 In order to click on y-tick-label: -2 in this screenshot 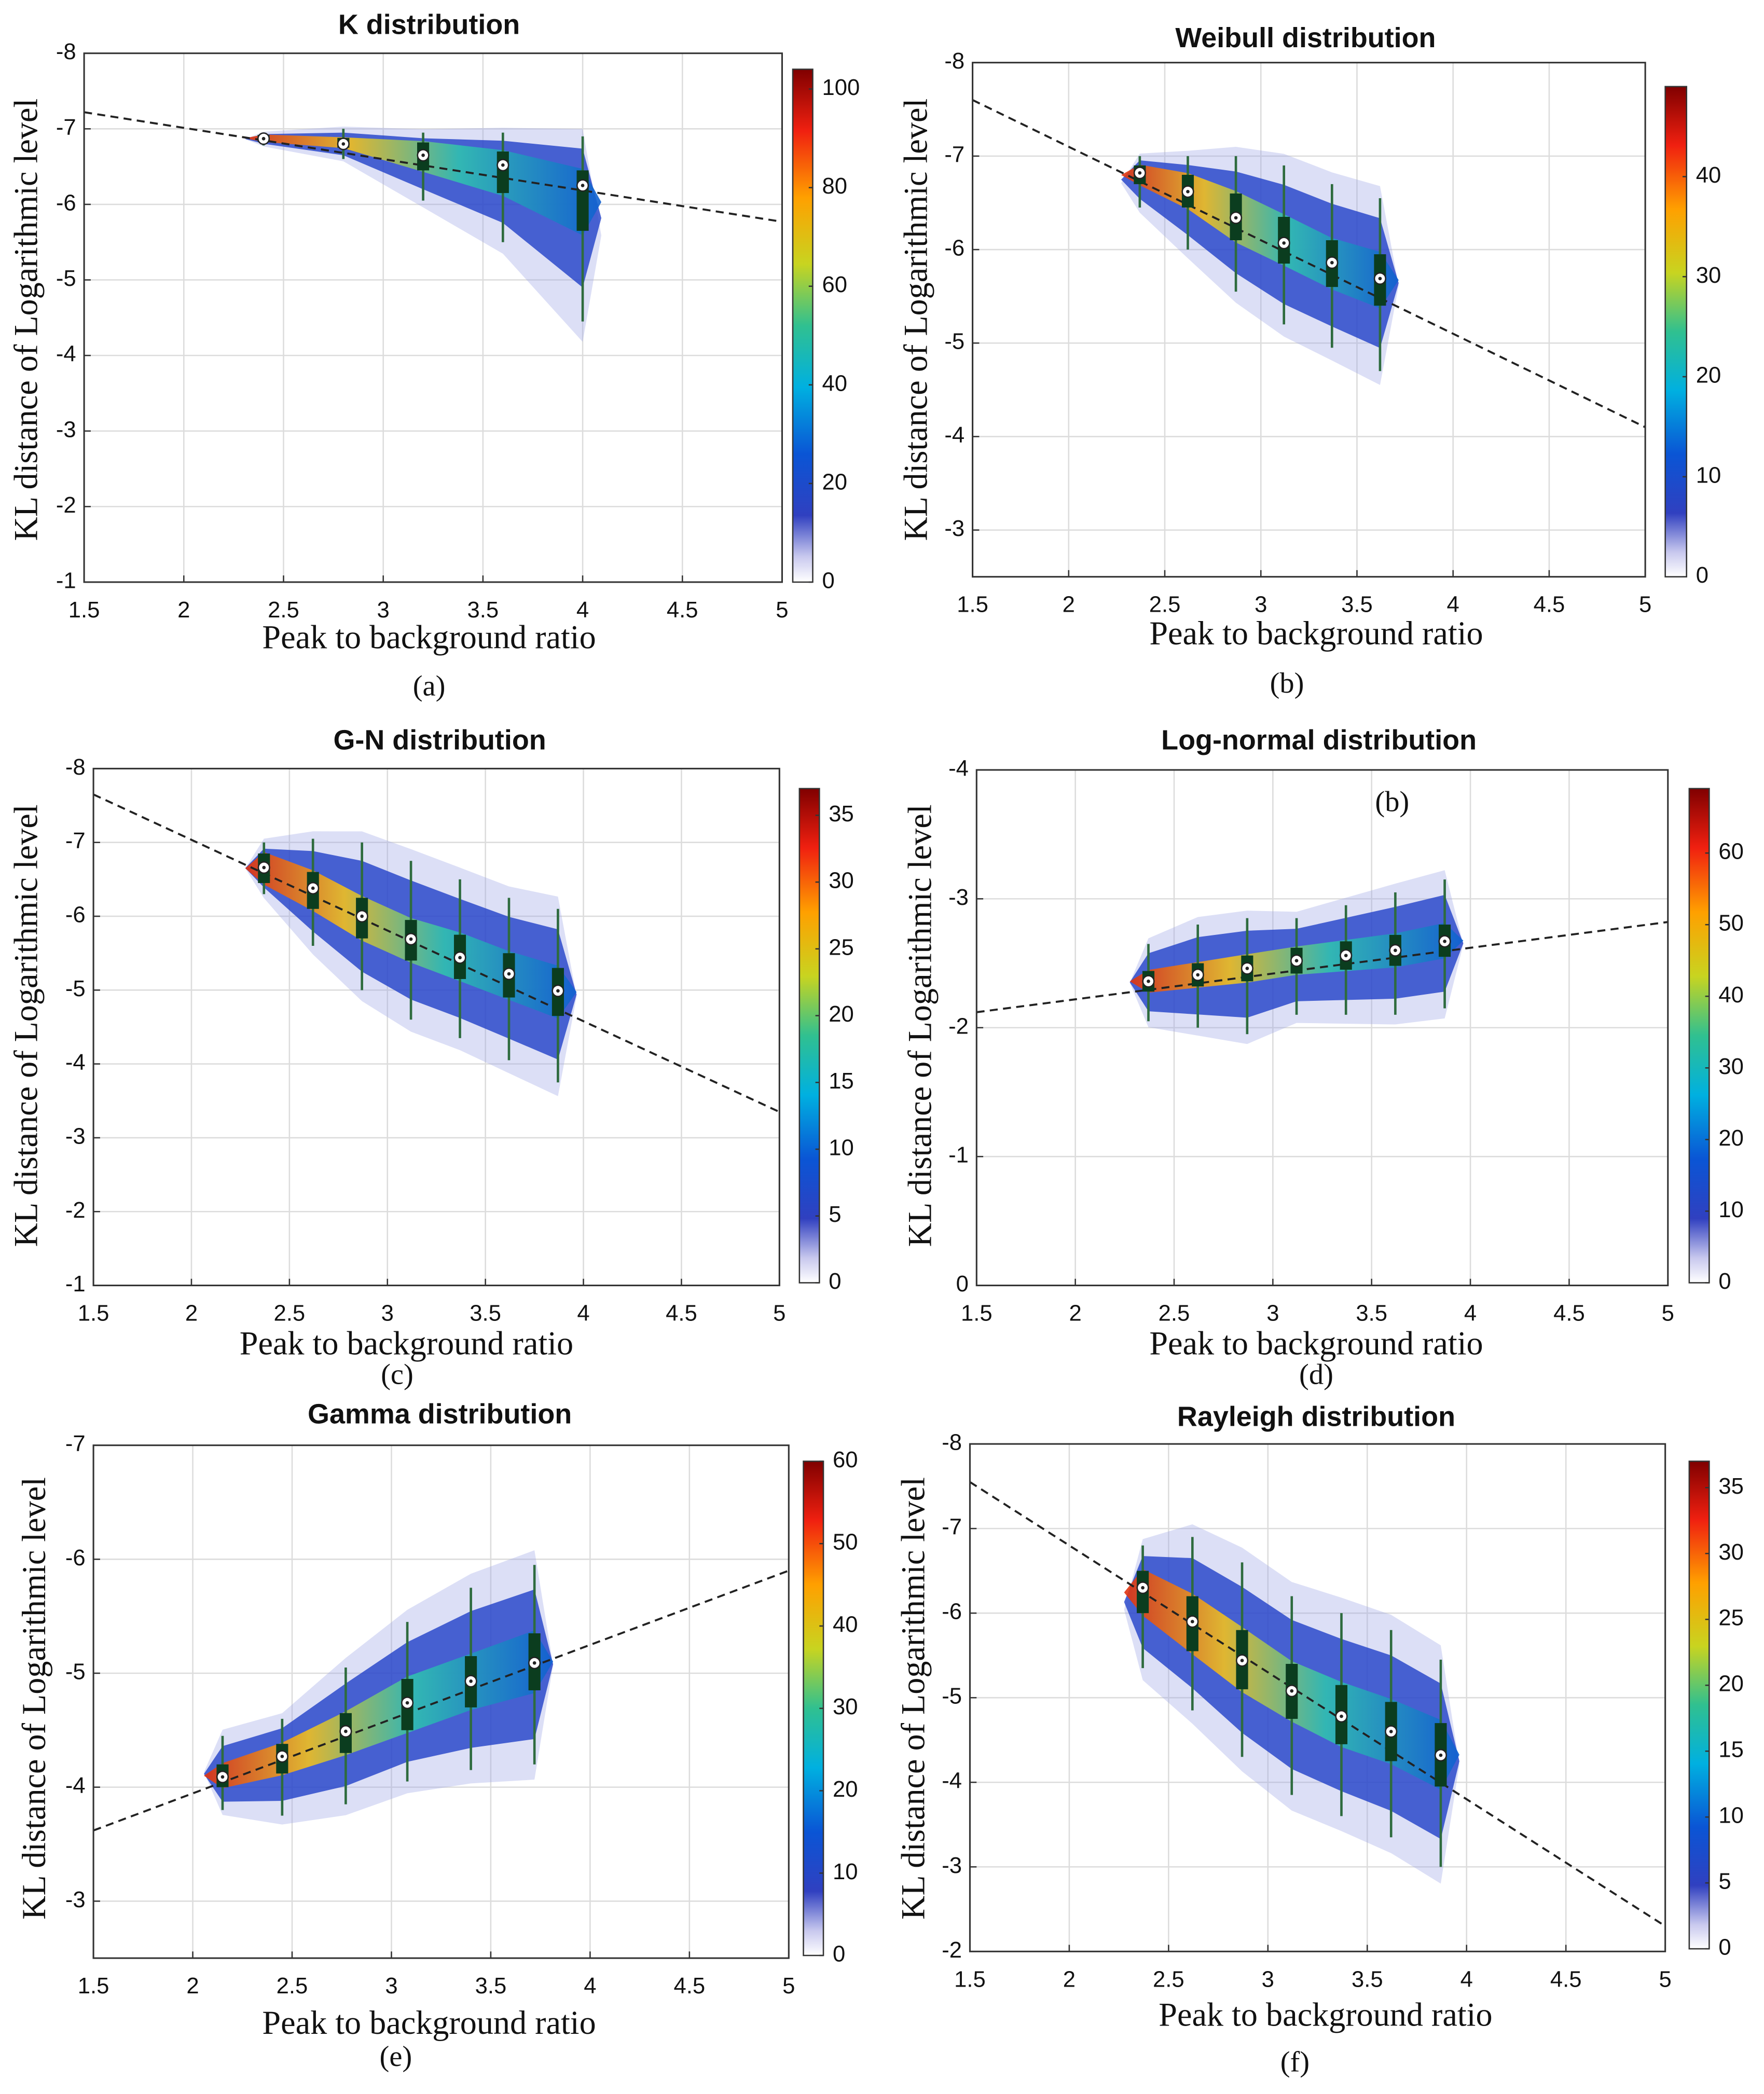, I will do `click(66, 505)`.